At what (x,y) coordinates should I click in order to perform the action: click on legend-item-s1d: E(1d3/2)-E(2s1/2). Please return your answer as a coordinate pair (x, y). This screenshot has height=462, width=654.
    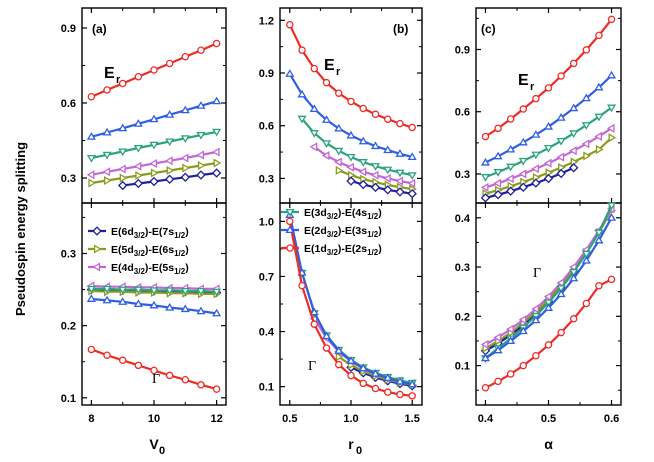
    Looking at the image, I should click on (331, 250).